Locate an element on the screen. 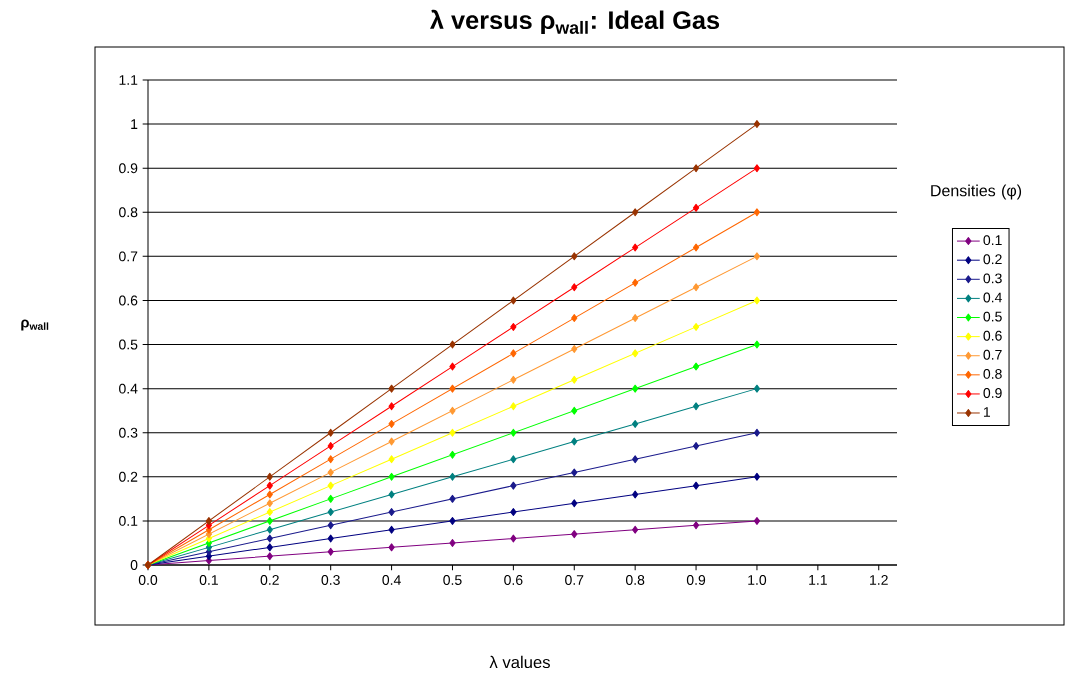 The height and width of the screenshot is (675, 1067). y-tick-label: 1 is located at coordinates (134, 124).